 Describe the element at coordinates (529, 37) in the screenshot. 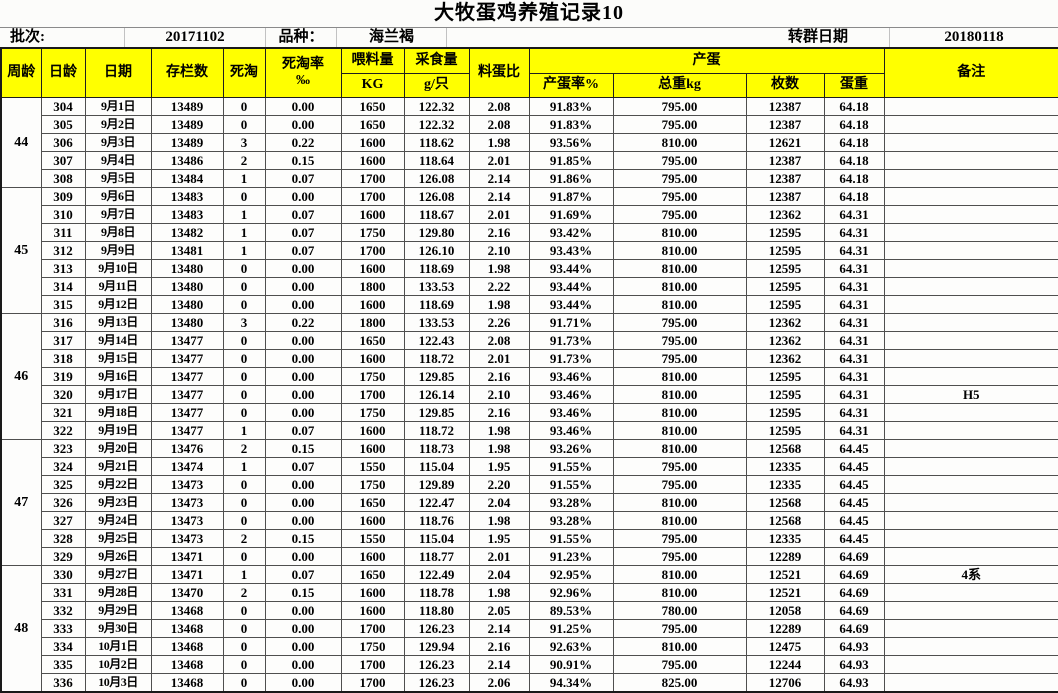

I see `info-bar: 批次: 20171102 品种： 海兰褐 转群日期 20180118` at that location.